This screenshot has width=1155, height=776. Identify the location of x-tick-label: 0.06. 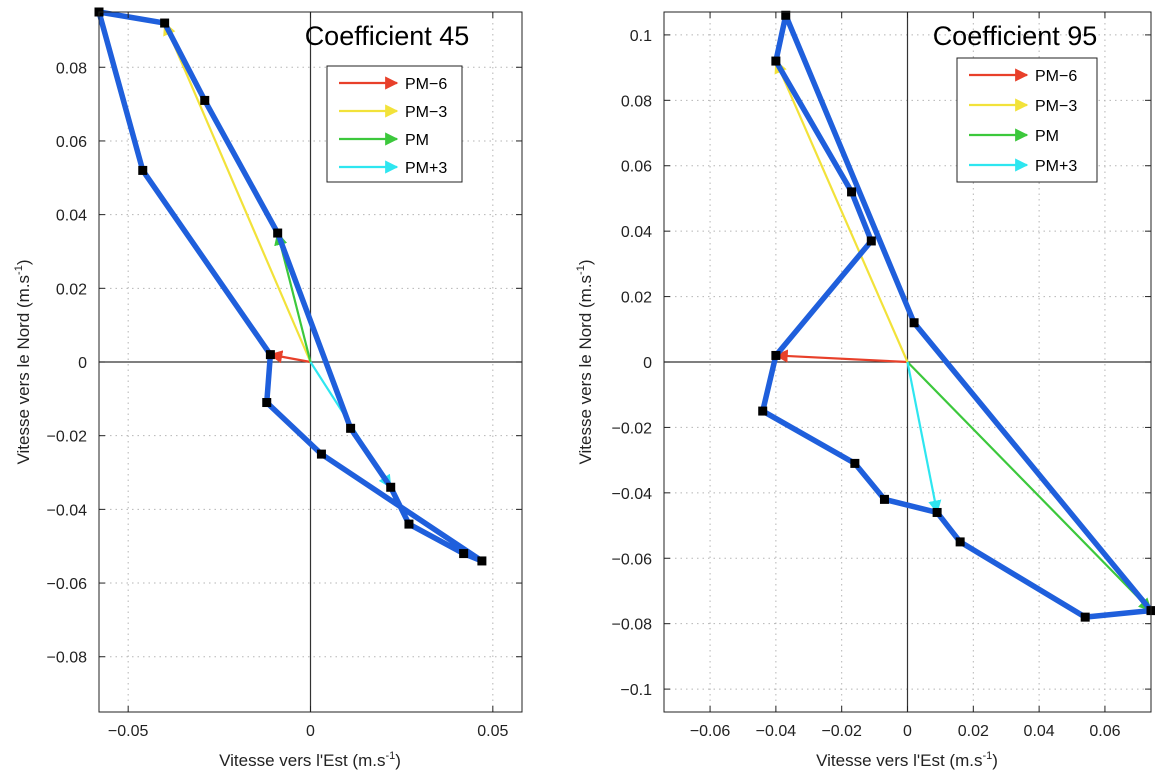
(1104, 731).